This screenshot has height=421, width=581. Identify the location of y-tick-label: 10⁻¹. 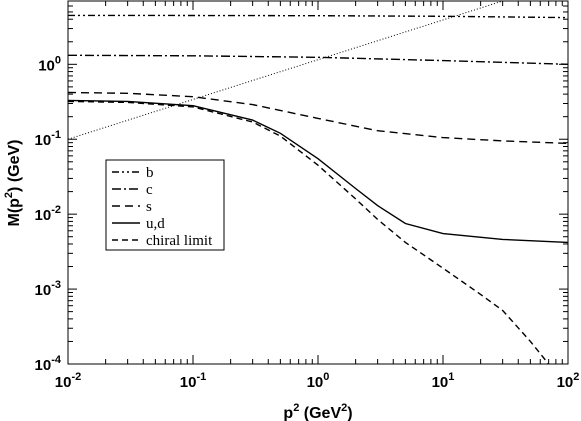
(48, 139).